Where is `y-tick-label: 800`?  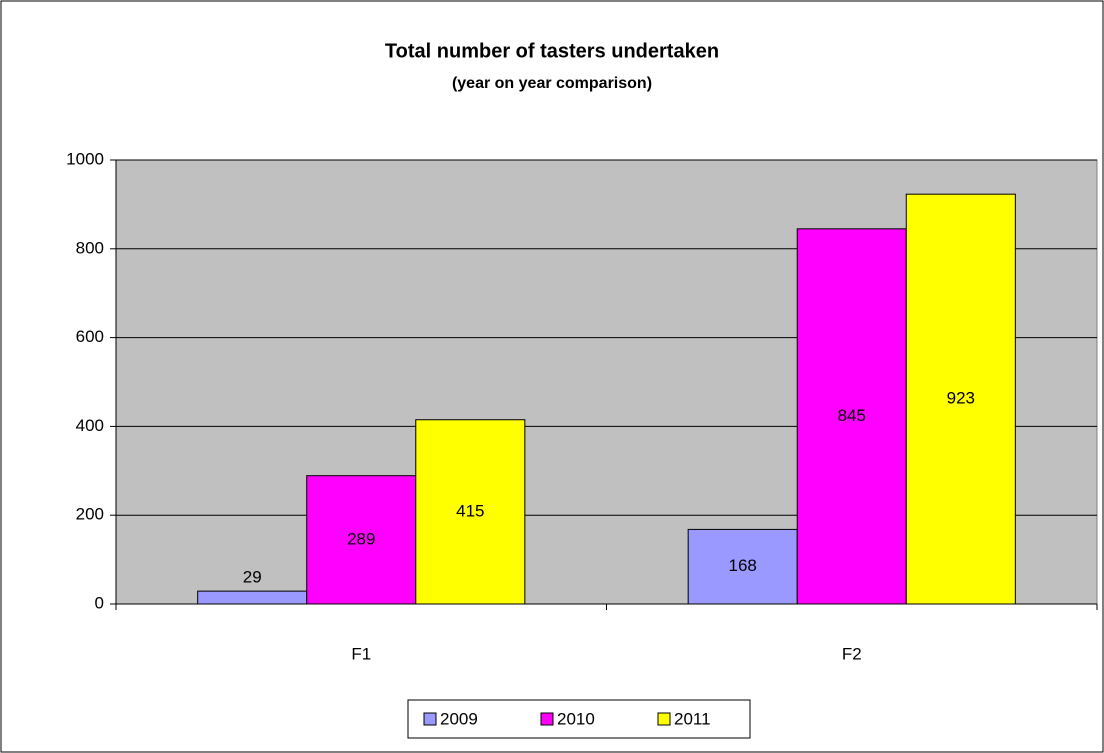 y-tick-label: 800 is located at coordinates (90, 247).